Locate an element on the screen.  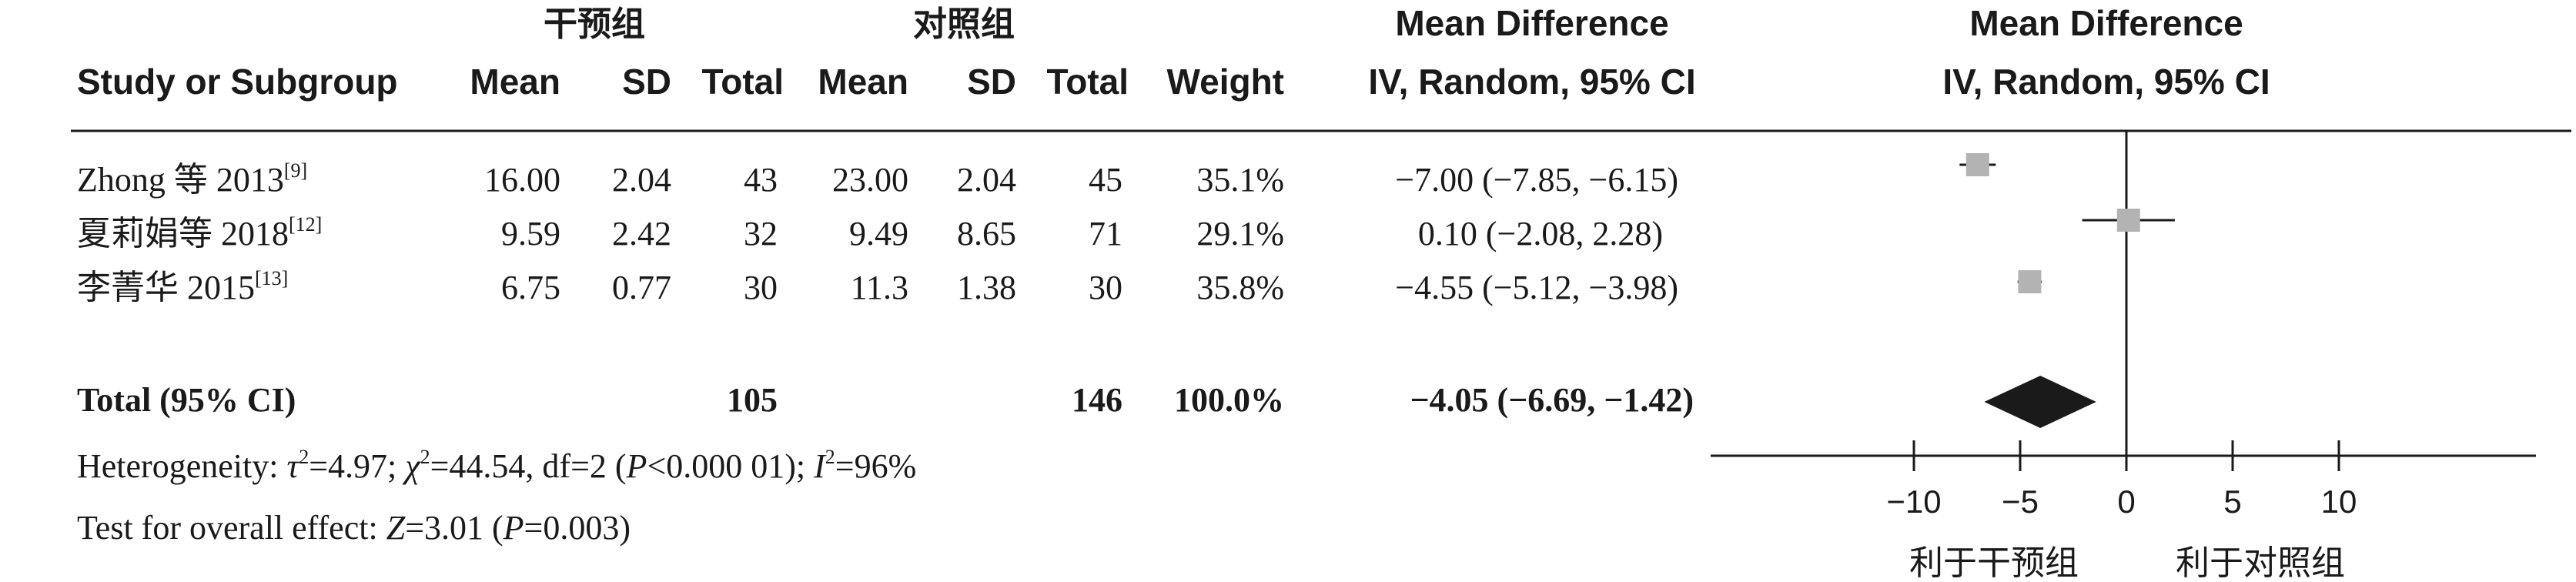
group-label-intervention: 干预组 is located at coordinates (594, 24).